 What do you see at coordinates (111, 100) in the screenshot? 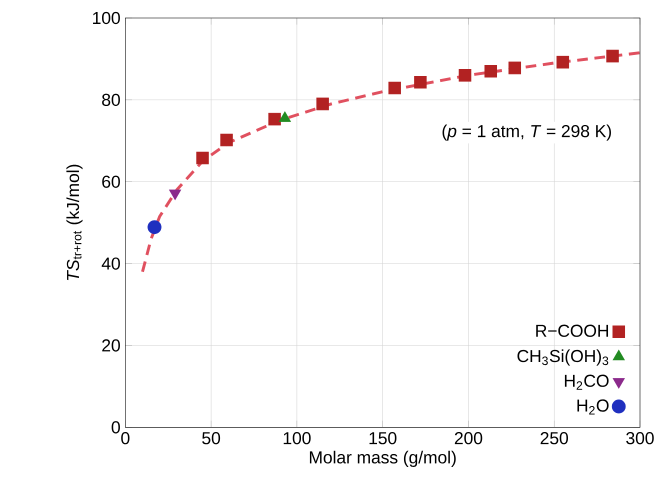
I see `y-tick-label: 80` at bounding box center [111, 100].